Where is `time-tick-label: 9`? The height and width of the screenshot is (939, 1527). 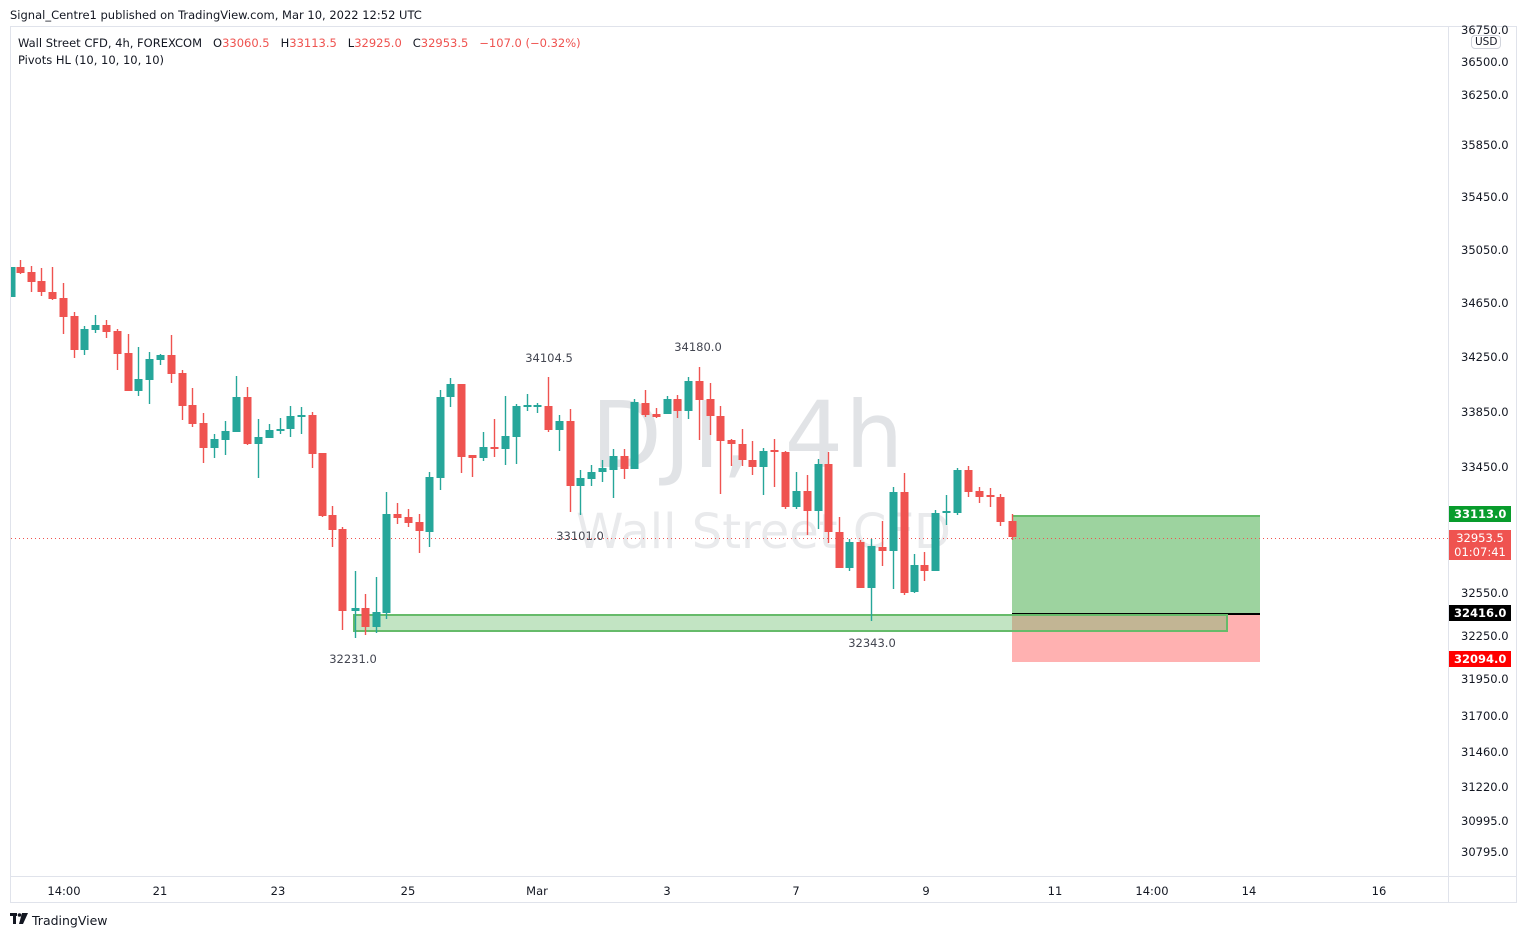
time-tick-label: 9 is located at coordinates (926, 891).